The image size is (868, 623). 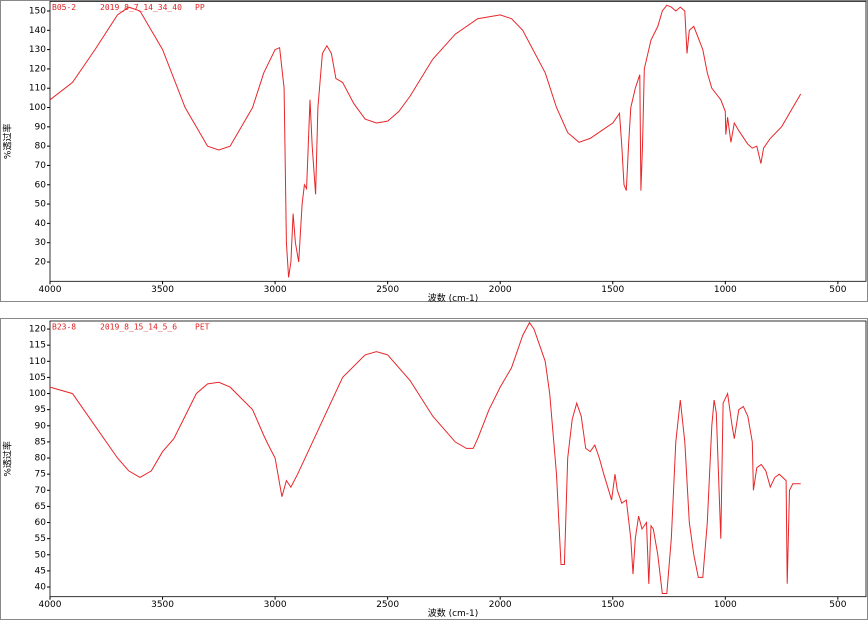 I want to click on y-tick-label: 140, so click(x=37, y=31).